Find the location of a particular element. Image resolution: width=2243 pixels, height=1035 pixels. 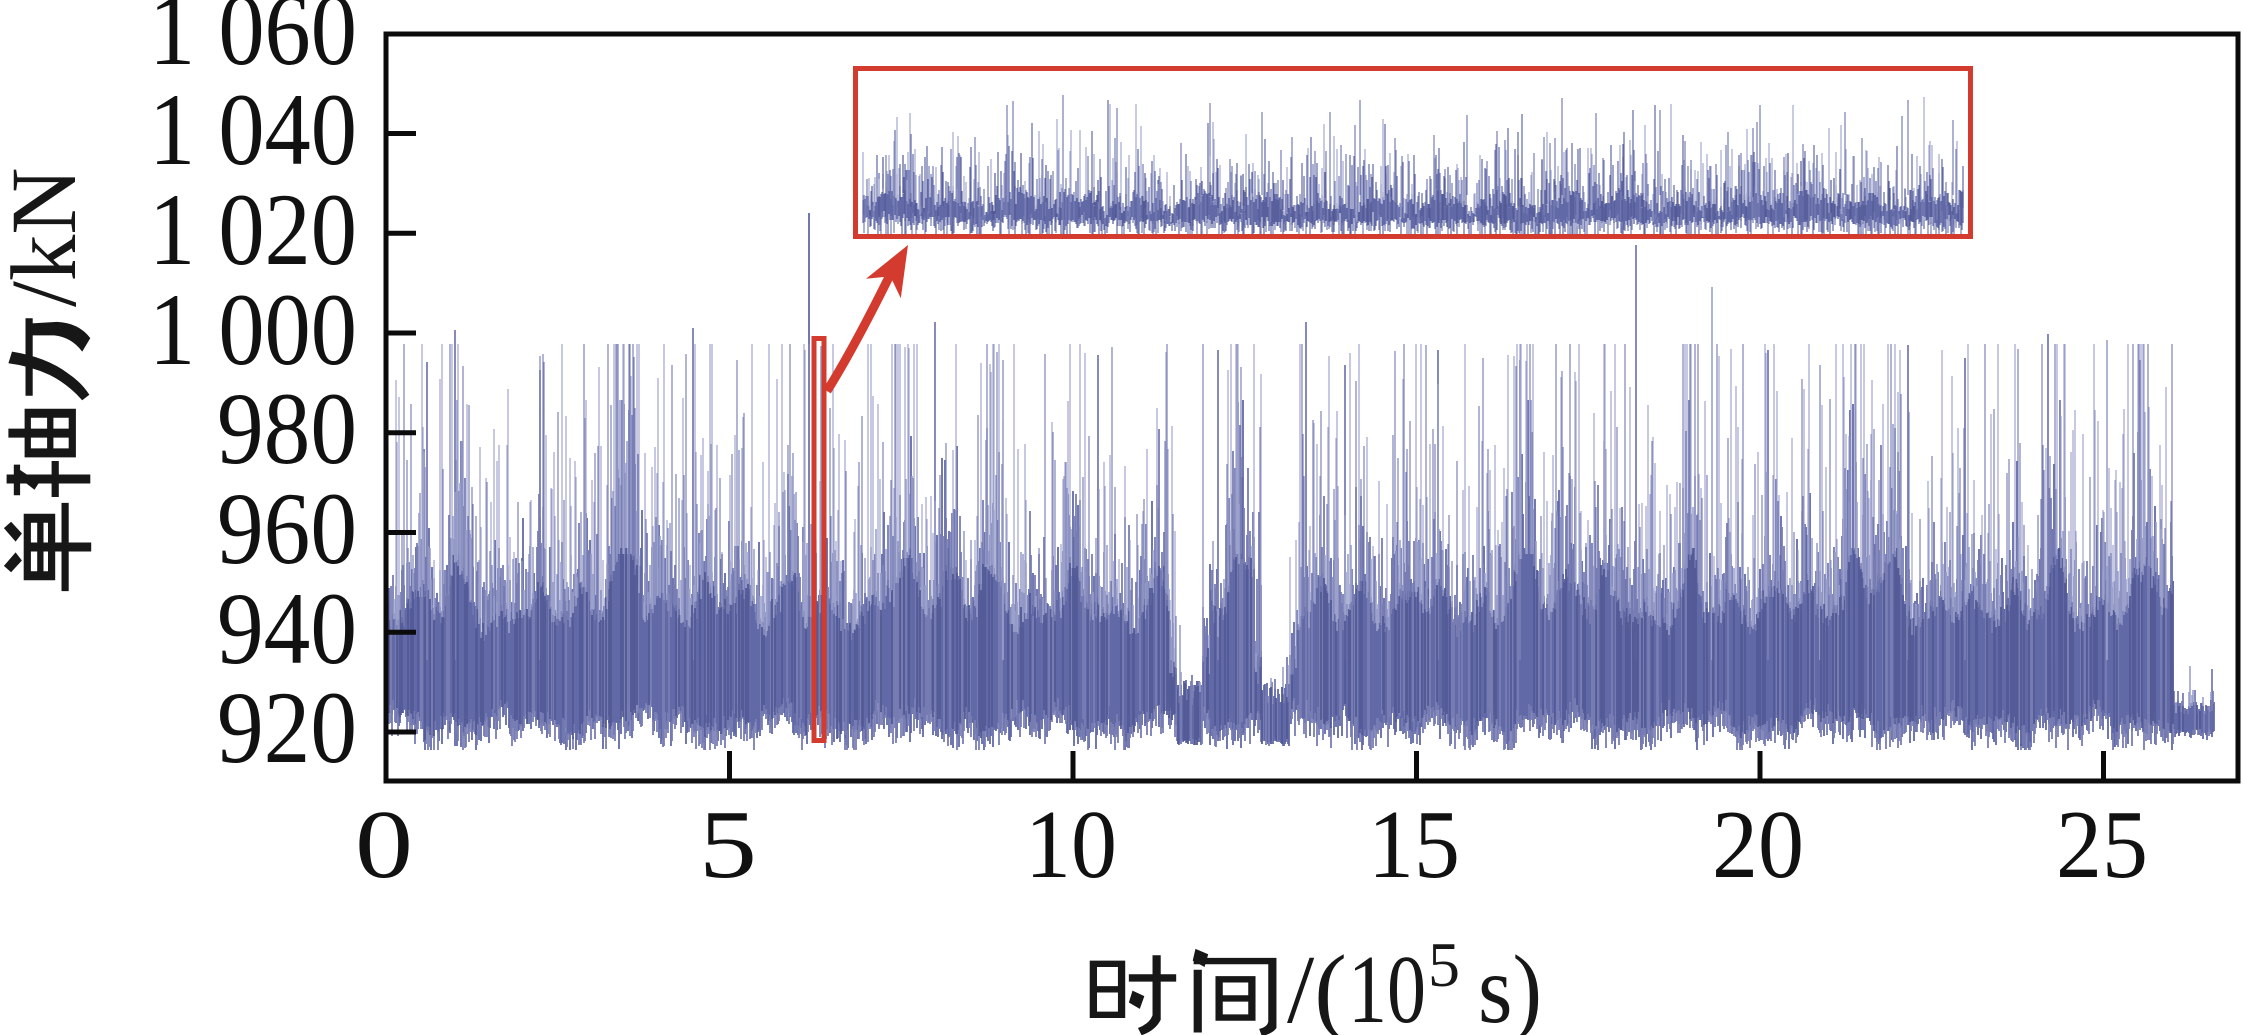

svg-text: 0 is located at coordinates (384, 844).